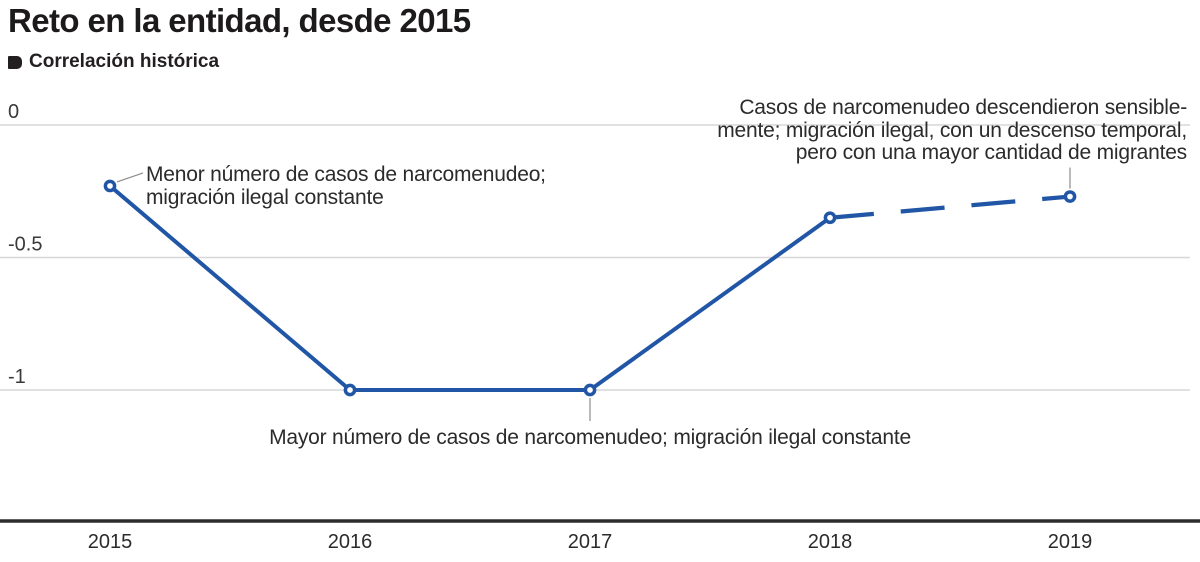  I want to click on legend: Correlación histórica, so click(113, 62).